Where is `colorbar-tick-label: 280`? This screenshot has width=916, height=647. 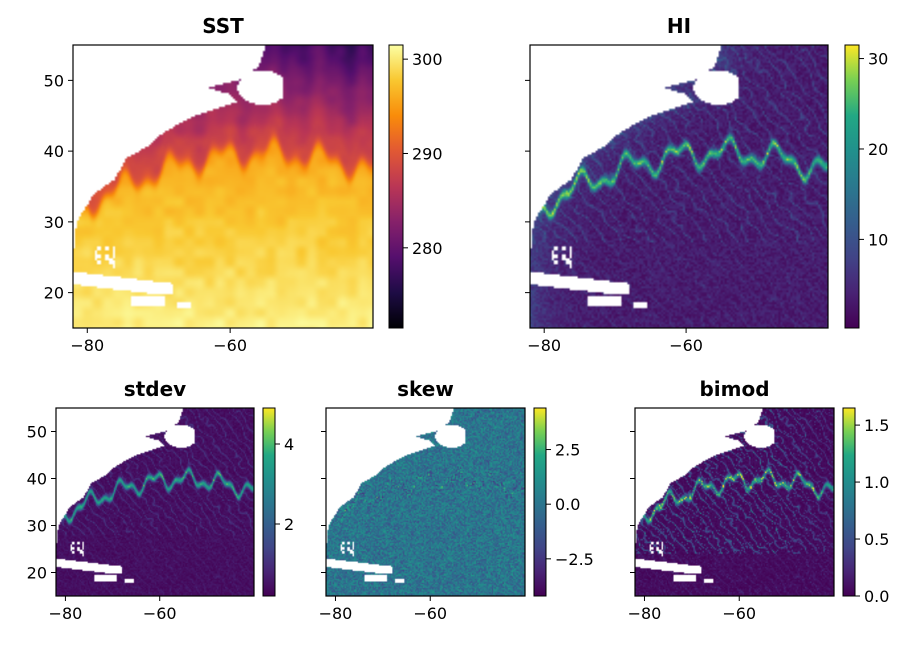
colorbar-tick-label: 280 is located at coordinates (427, 248).